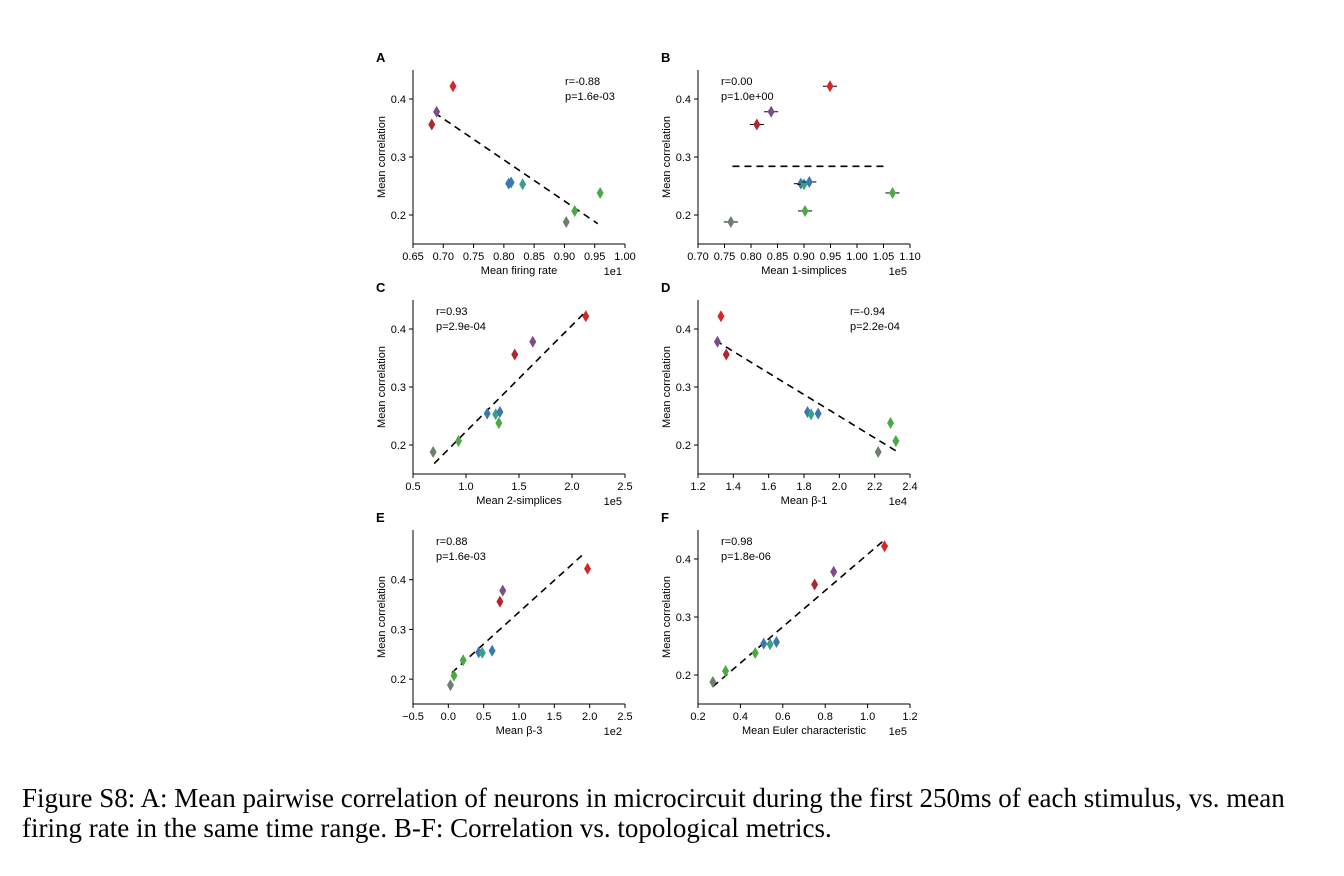 The height and width of the screenshot is (876, 1344). I want to click on stat-r: r=-0.88, so click(582, 82).